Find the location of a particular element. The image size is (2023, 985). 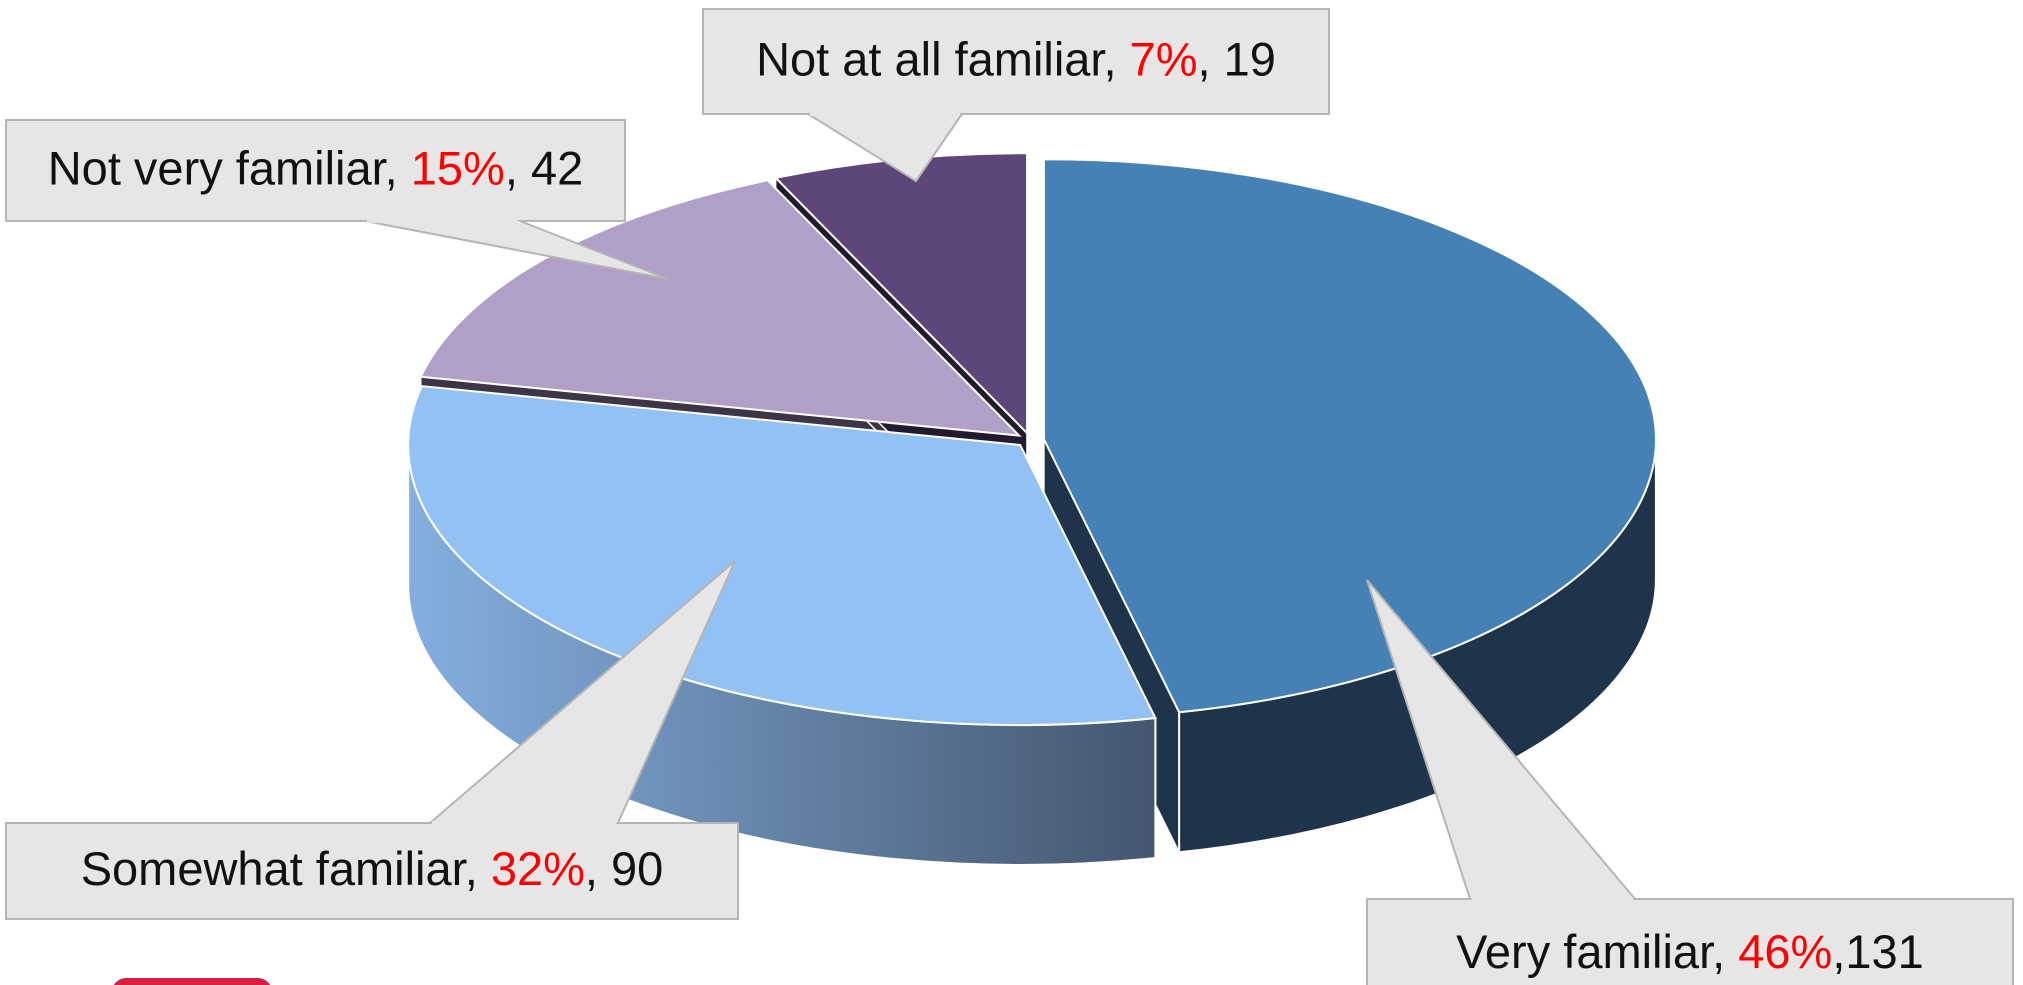

callout: Not very familiar, 15%, 42 is located at coordinates (337, 199).